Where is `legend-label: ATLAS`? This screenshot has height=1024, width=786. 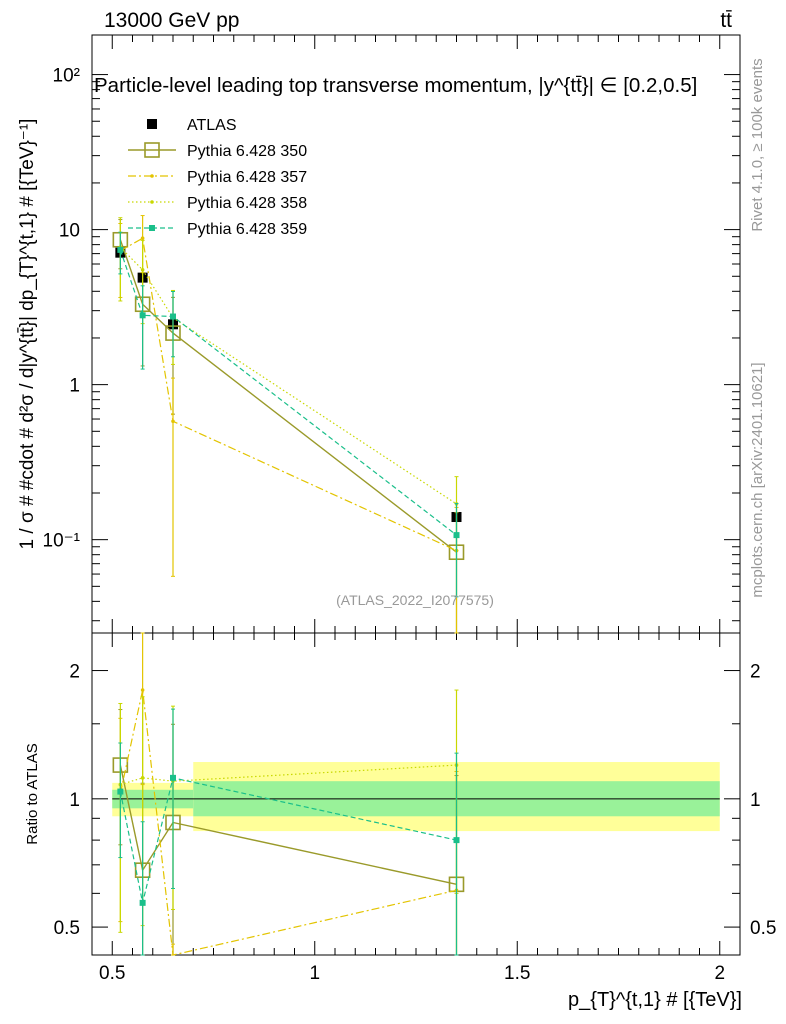
legend-label: ATLAS is located at coordinates (212, 125).